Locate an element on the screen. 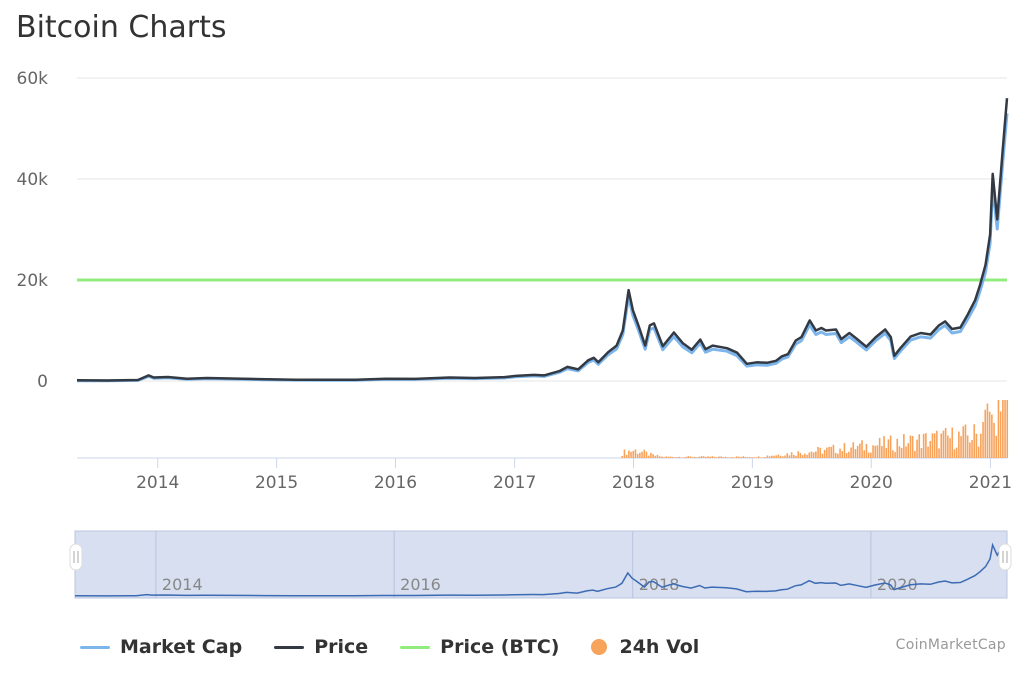  navigator: 2014 2016 2018 2020 is located at coordinates (540, 564).